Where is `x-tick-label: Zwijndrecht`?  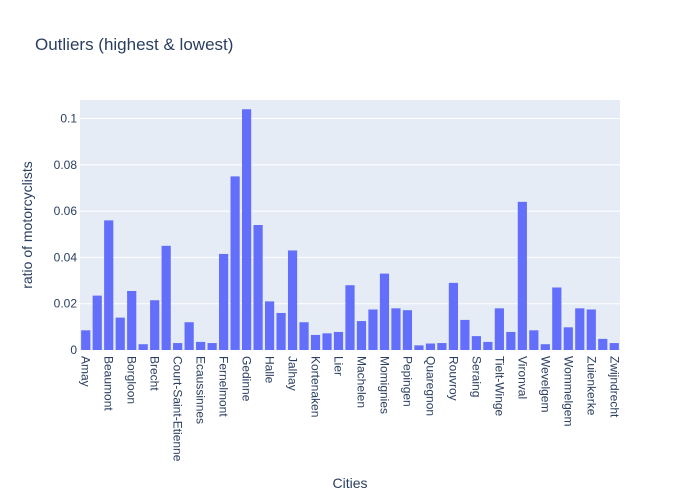 x-tick-label: Zwijndrecht is located at coordinates (614, 387).